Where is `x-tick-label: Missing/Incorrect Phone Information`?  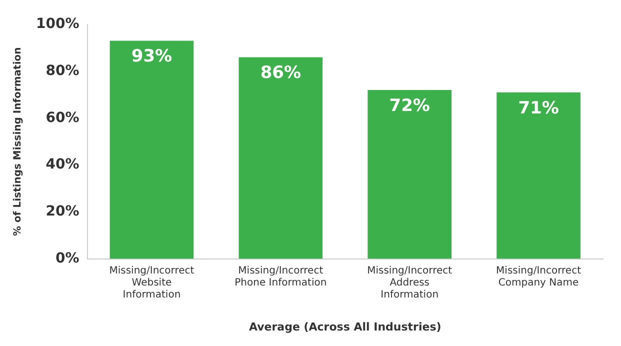 x-tick-label: Missing/Incorrect Phone Information is located at coordinates (280, 276).